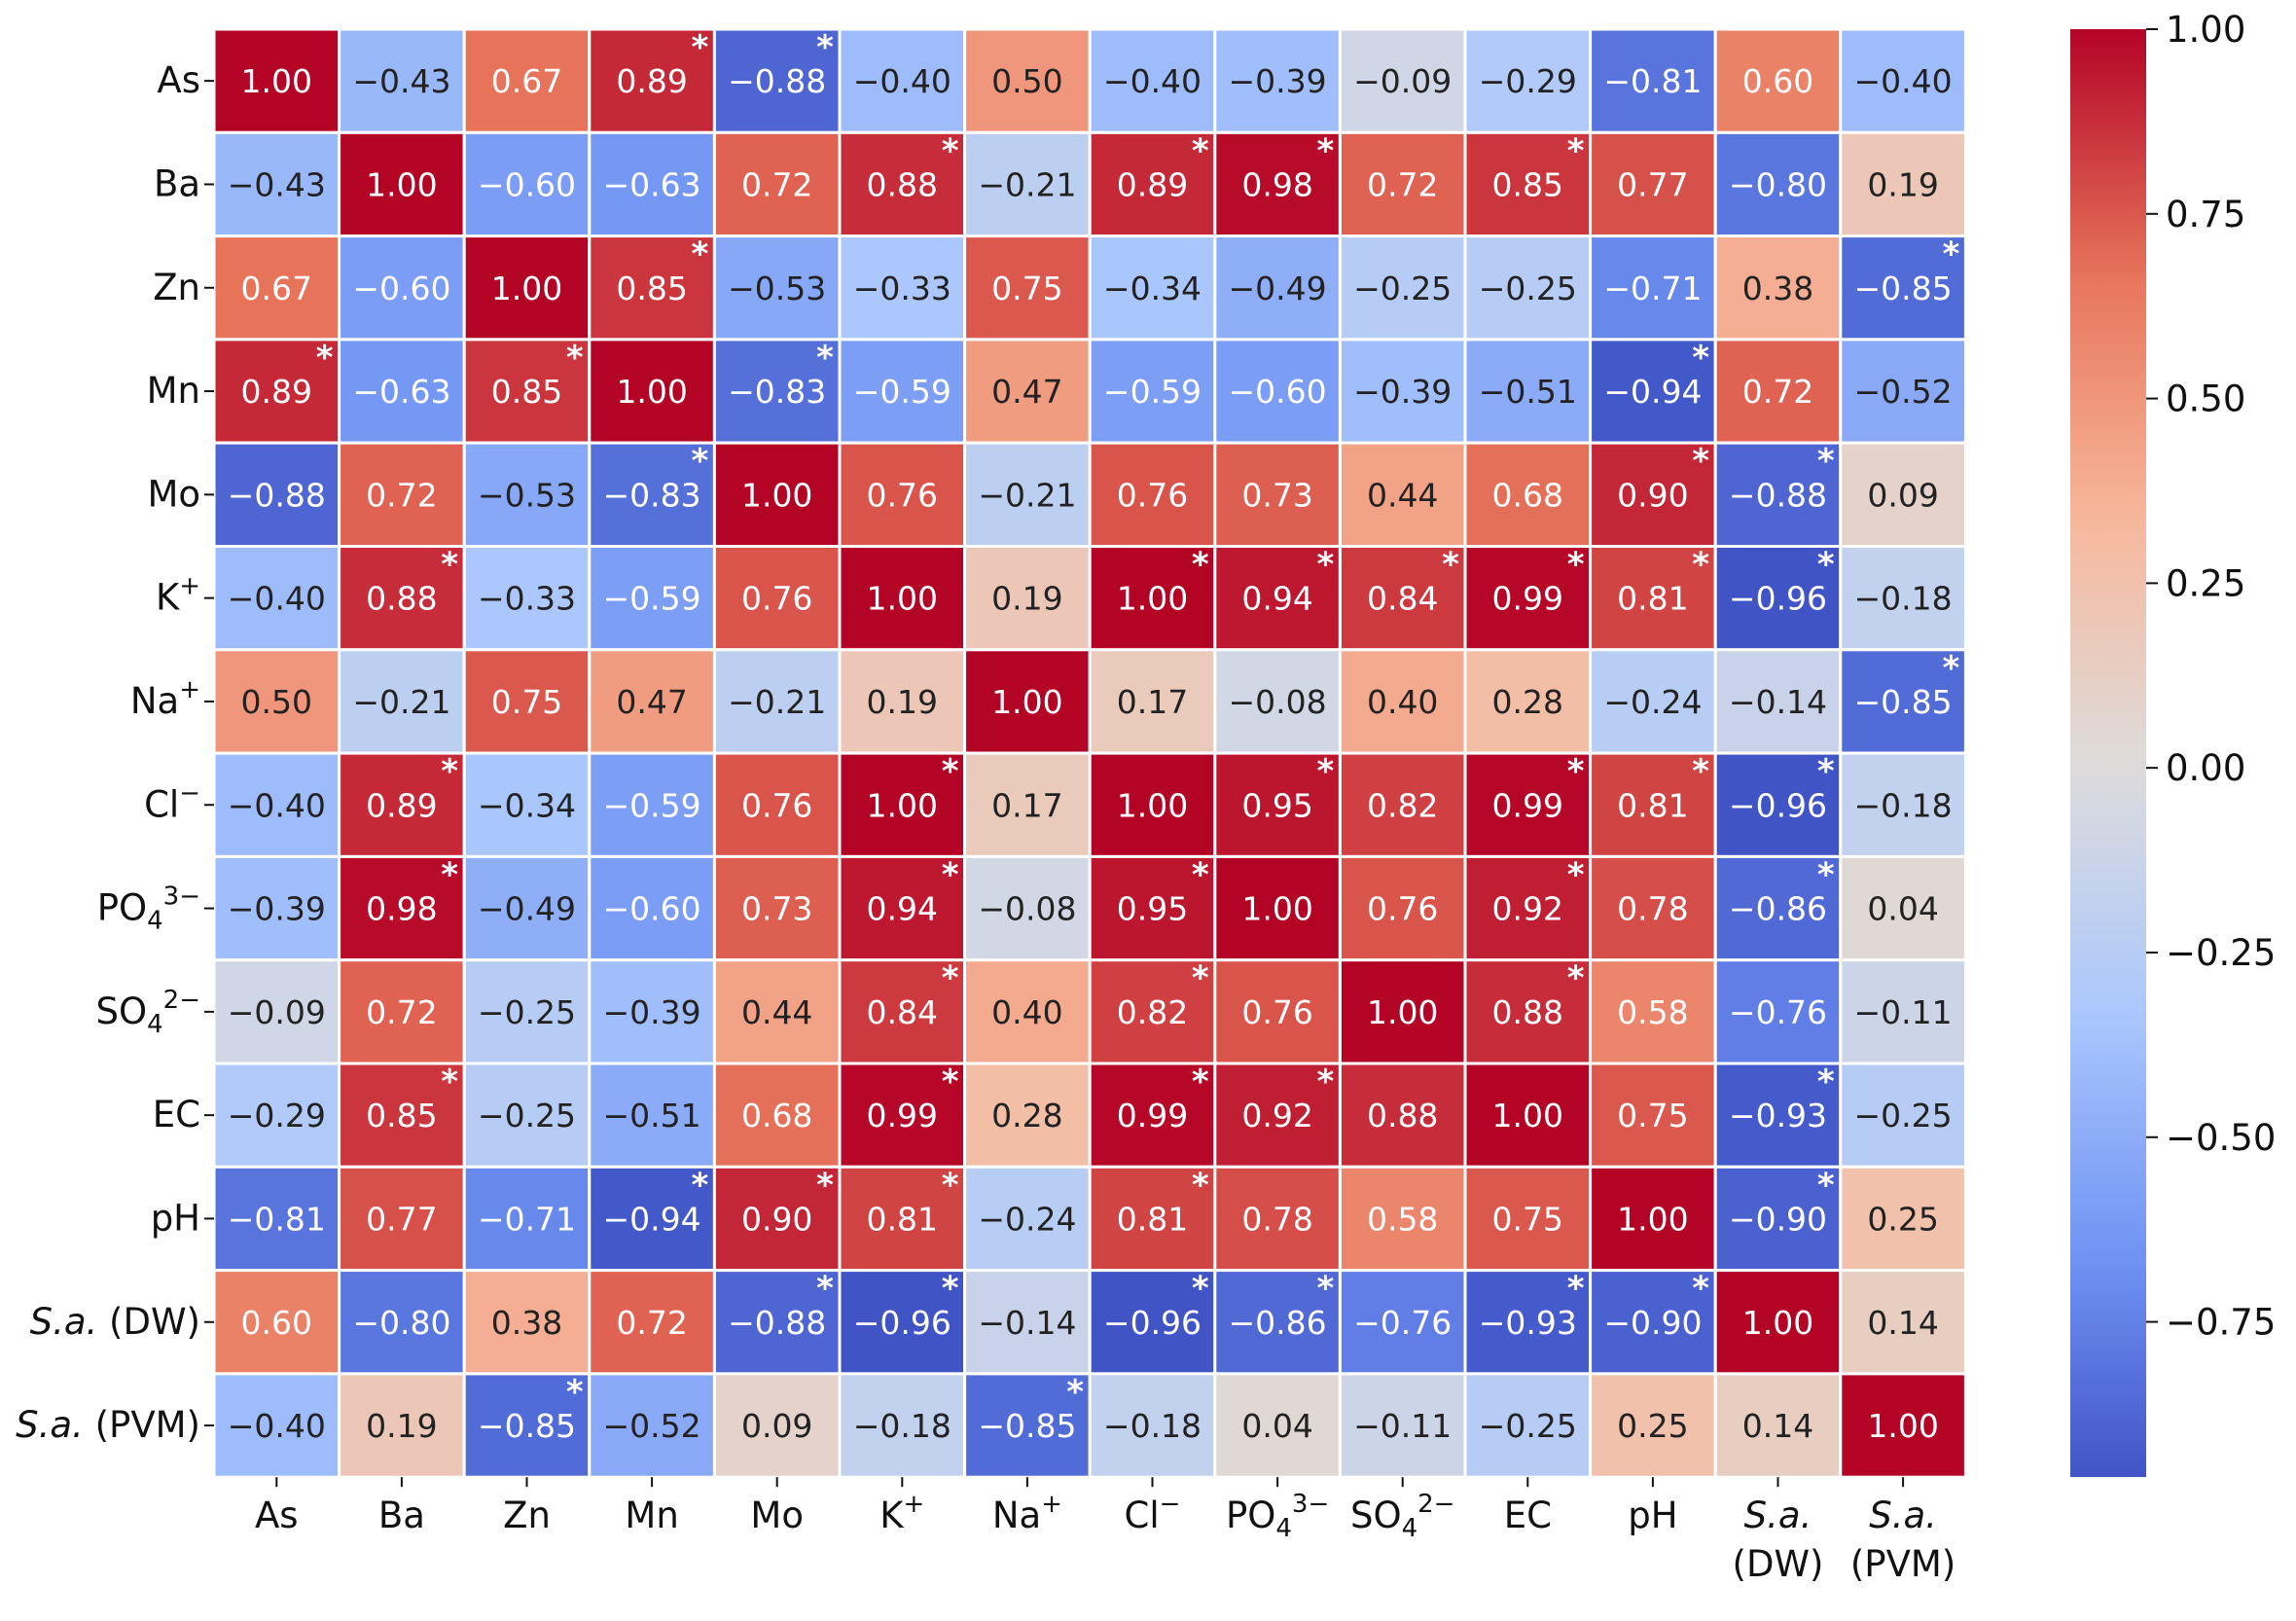  What do you see at coordinates (277, 909) in the screenshot?
I see `cell-value-label: −0.39` at bounding box center [277, 909].